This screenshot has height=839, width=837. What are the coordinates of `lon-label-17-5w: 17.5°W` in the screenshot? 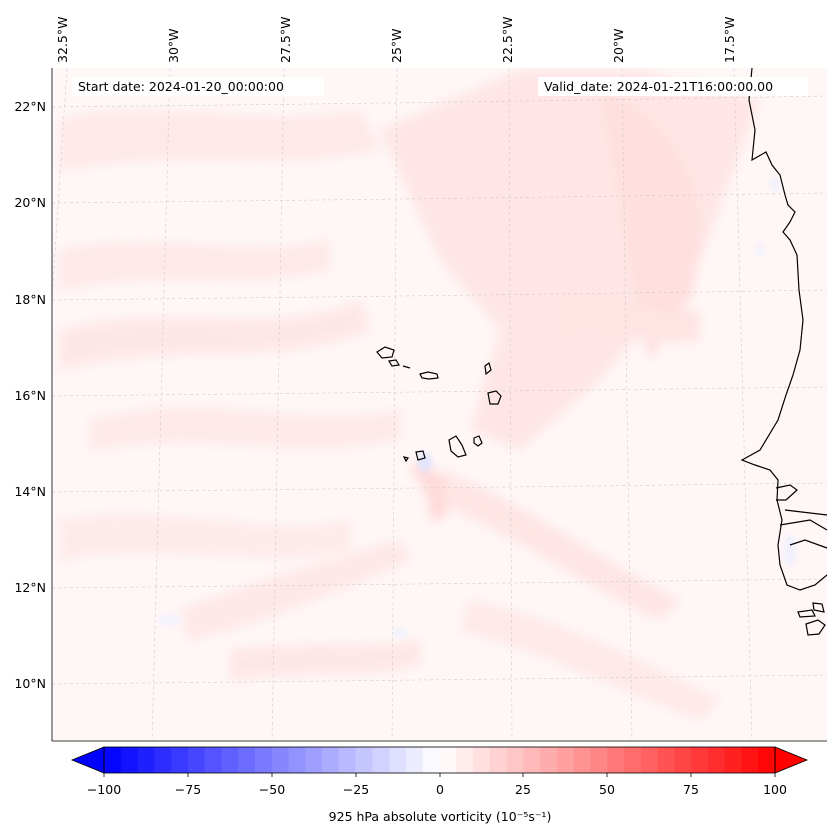 It's located at (729, 40).